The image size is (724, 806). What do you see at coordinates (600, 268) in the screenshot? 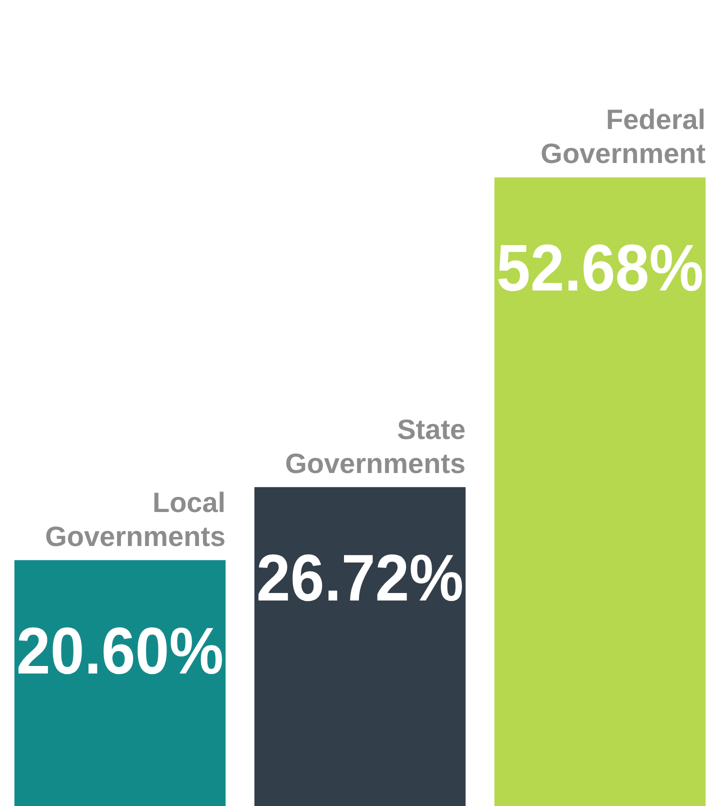
I see `data-label: 52.68%` at bounding box center [600, 268].